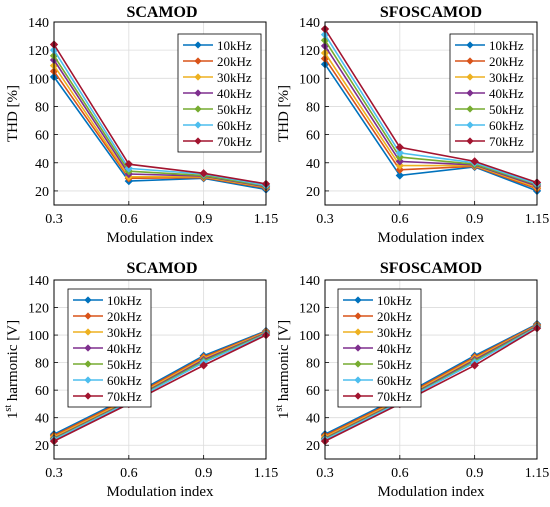 The width and height of the screenshot is (550, 507). I want to click on y-tick-label: 20, so click(42, 192).